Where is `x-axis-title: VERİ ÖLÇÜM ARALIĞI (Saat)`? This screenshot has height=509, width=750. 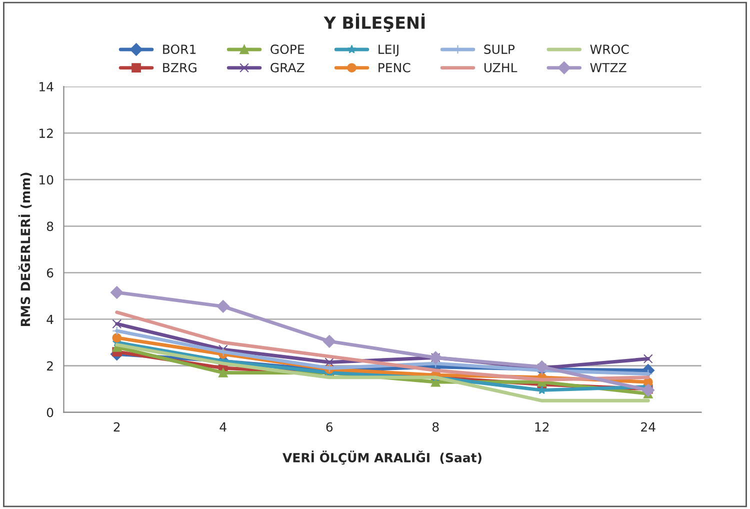
x-axis-title: VERİ ÖLÇÜM ARALIĞI (Saat) is located at coordinates (382, 457).